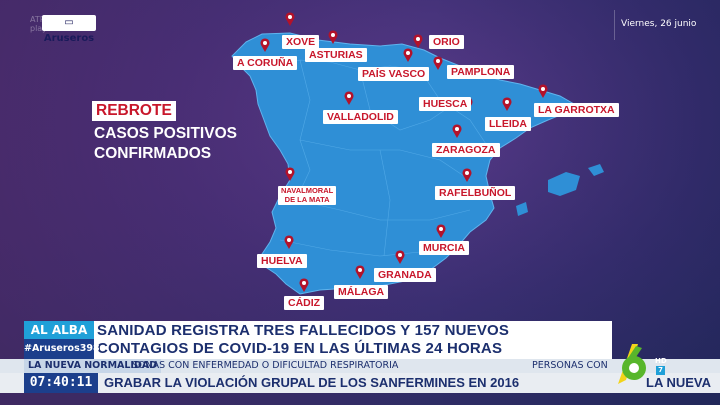  Describe the element at coordinates (61, 383) in the screenshot. I see `clock: 07:40:11` at that location.